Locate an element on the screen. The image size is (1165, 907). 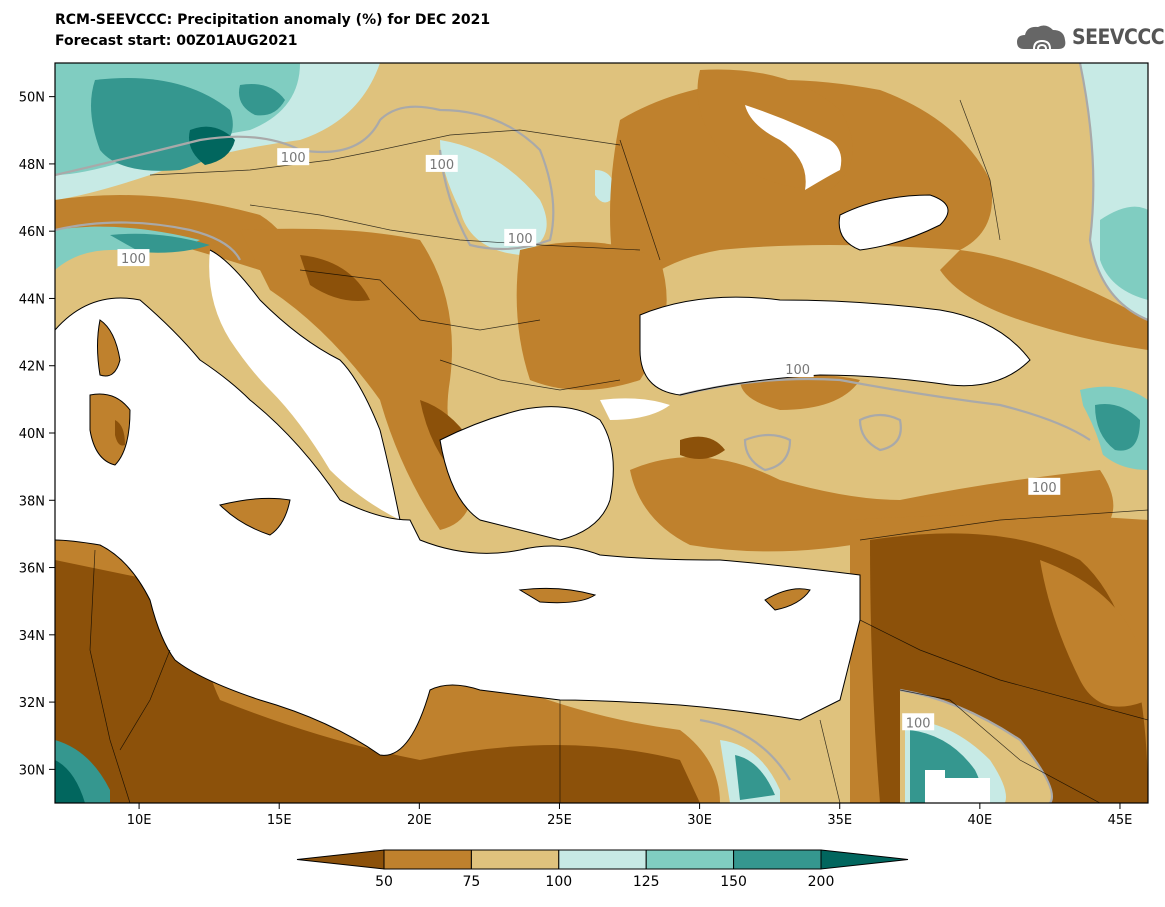
latitude-axis: 50N 48N 46N 44N 42N 40N 38N 36N 34N 32N 30N is located at coordinates (37, 434).